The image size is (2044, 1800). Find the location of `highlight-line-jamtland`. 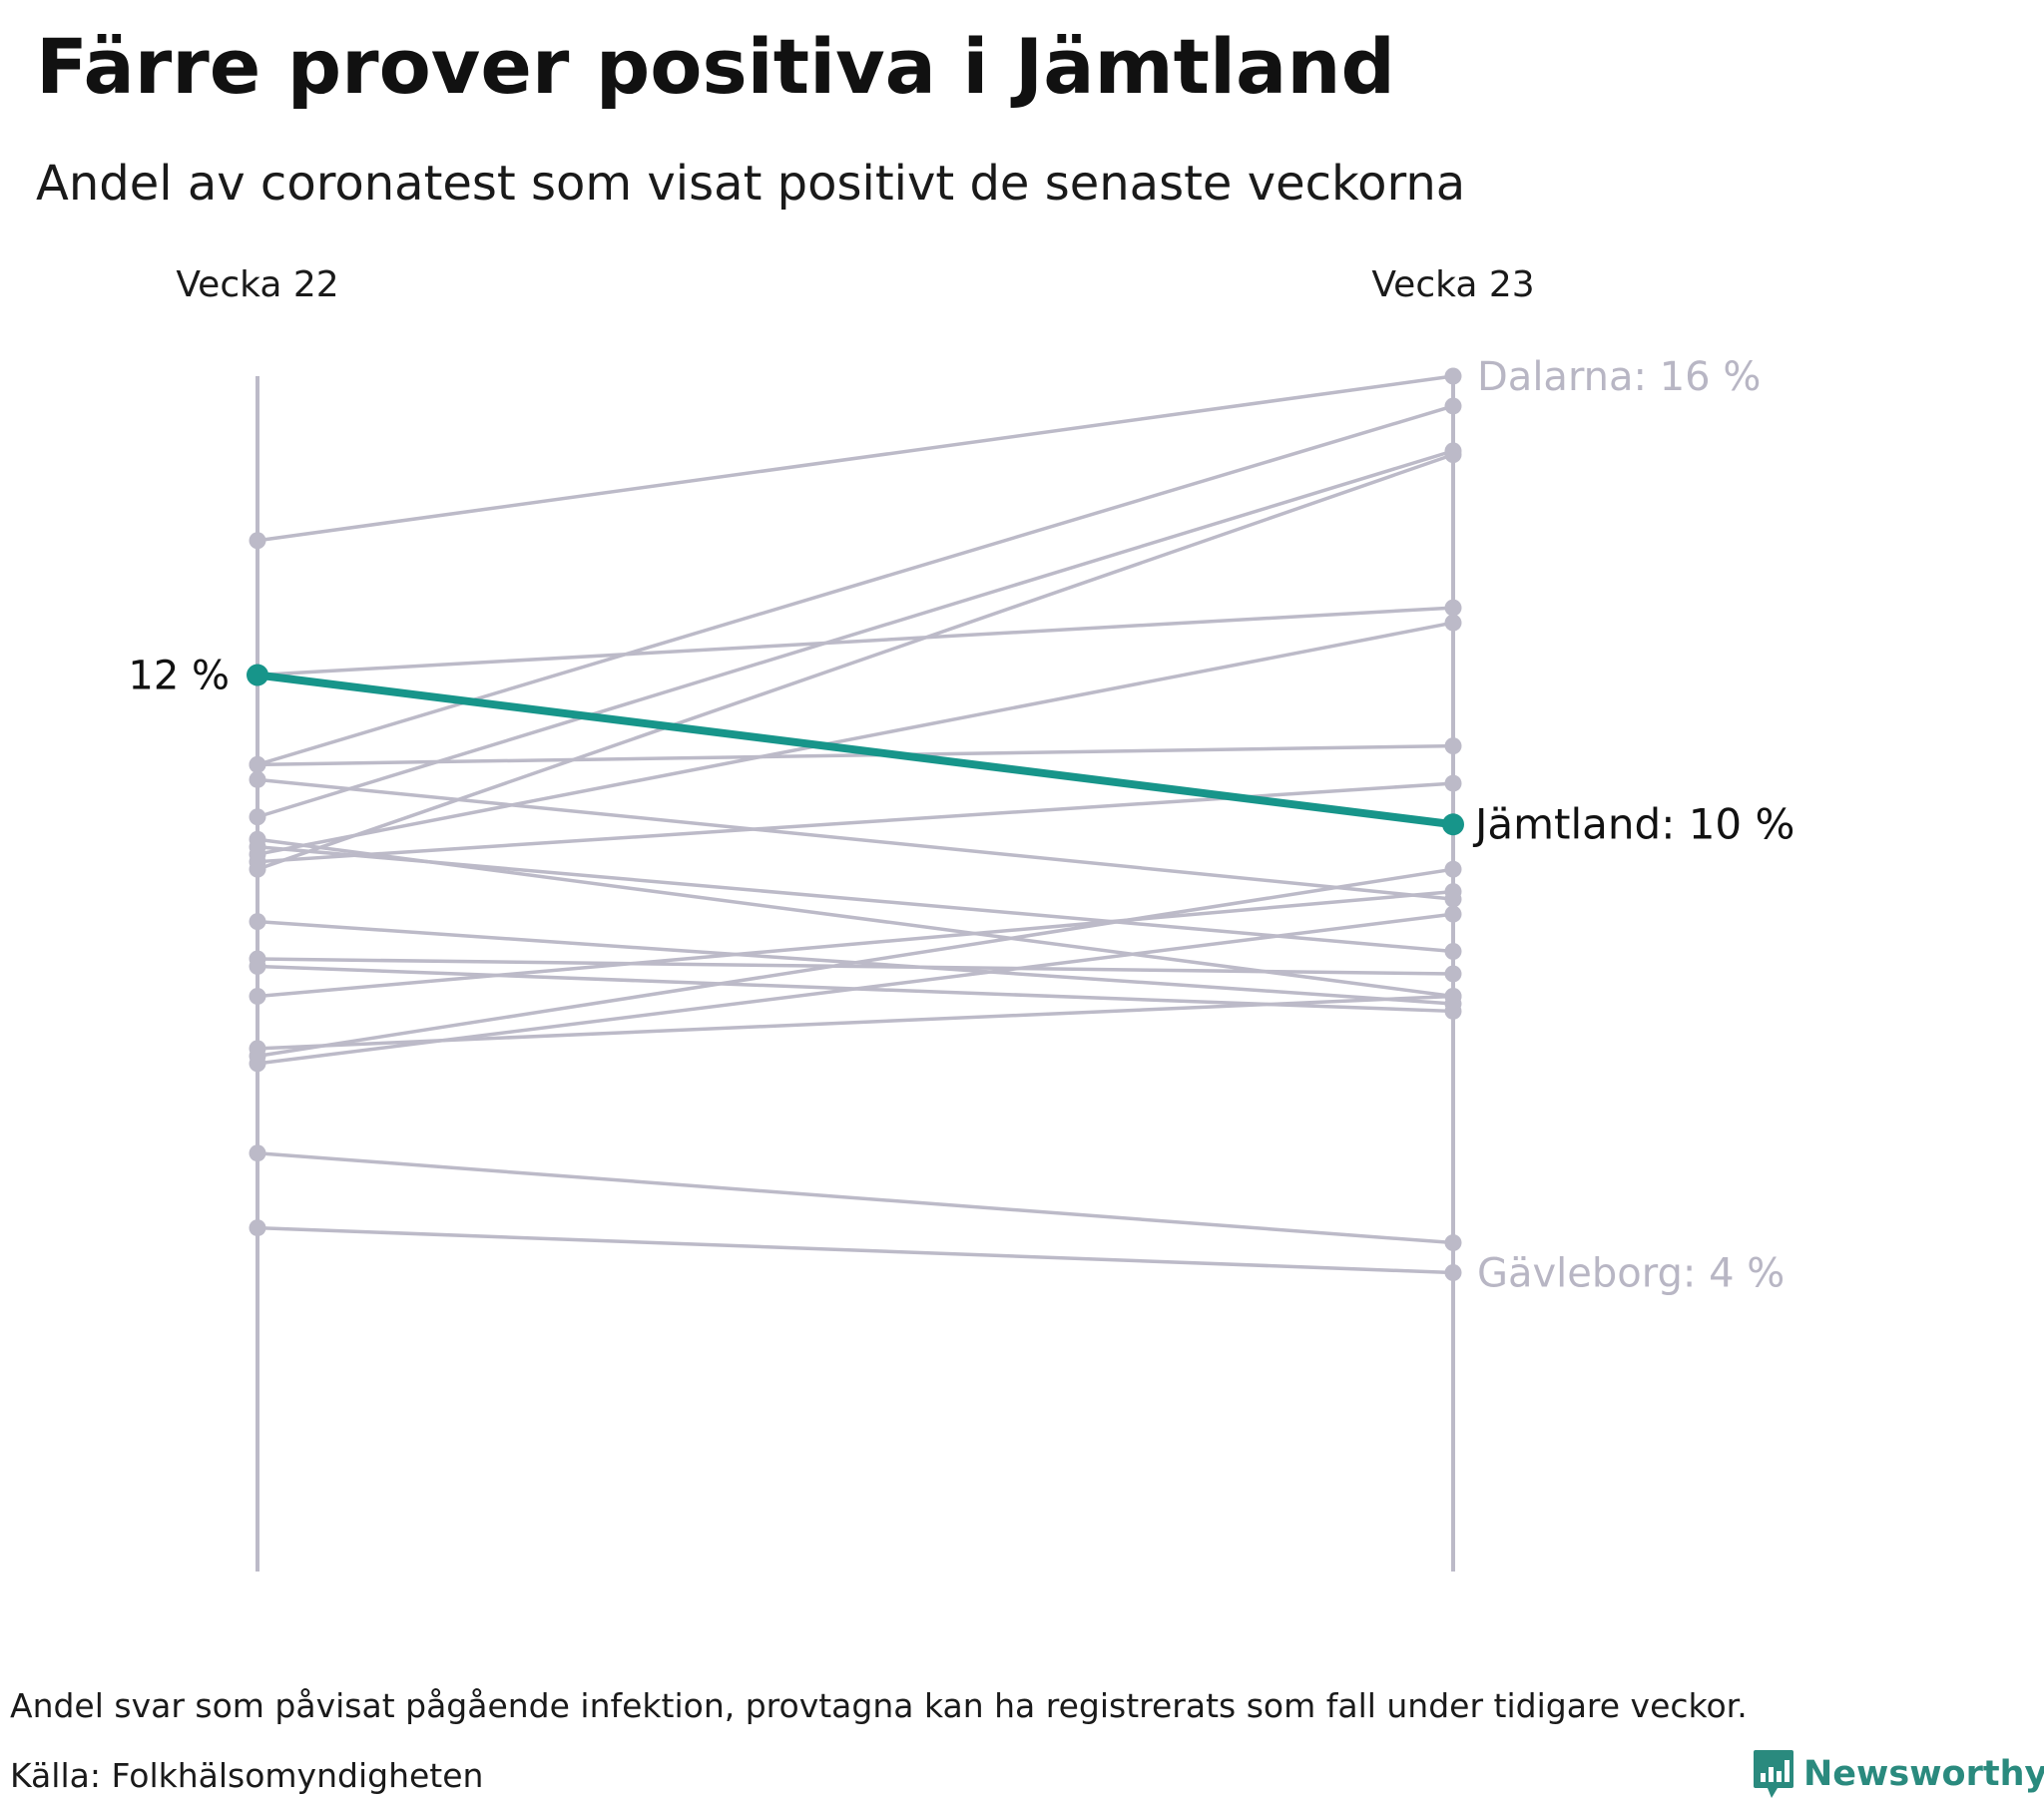

highlight-line-jamtland is located at coordinates (855, 750).